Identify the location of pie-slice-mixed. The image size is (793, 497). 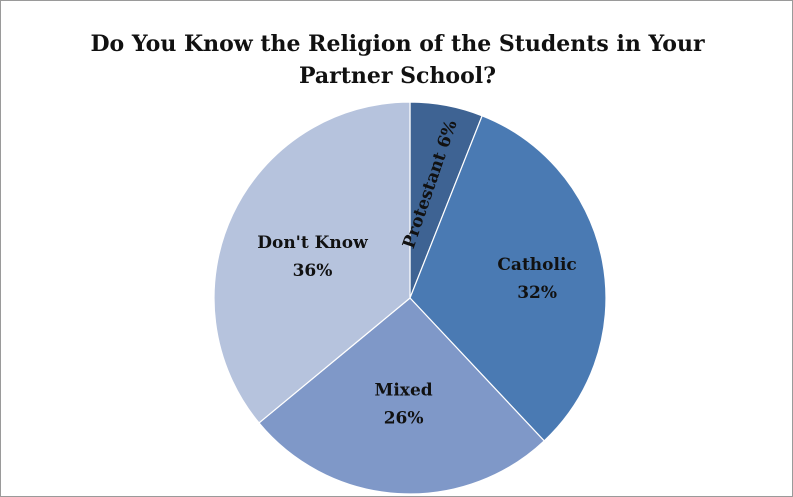
(402, 396).